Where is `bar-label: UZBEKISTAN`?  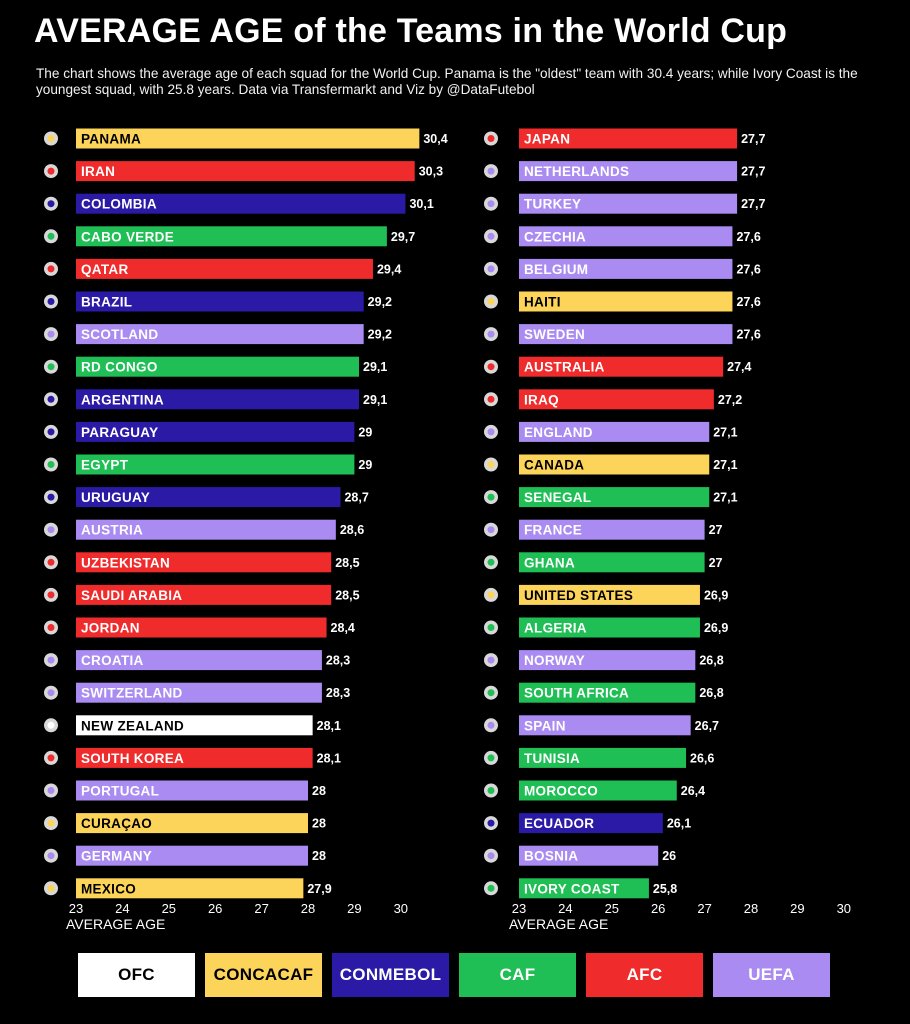
bar-label: UZBEKISTAN is located at coordinates (125, 562).